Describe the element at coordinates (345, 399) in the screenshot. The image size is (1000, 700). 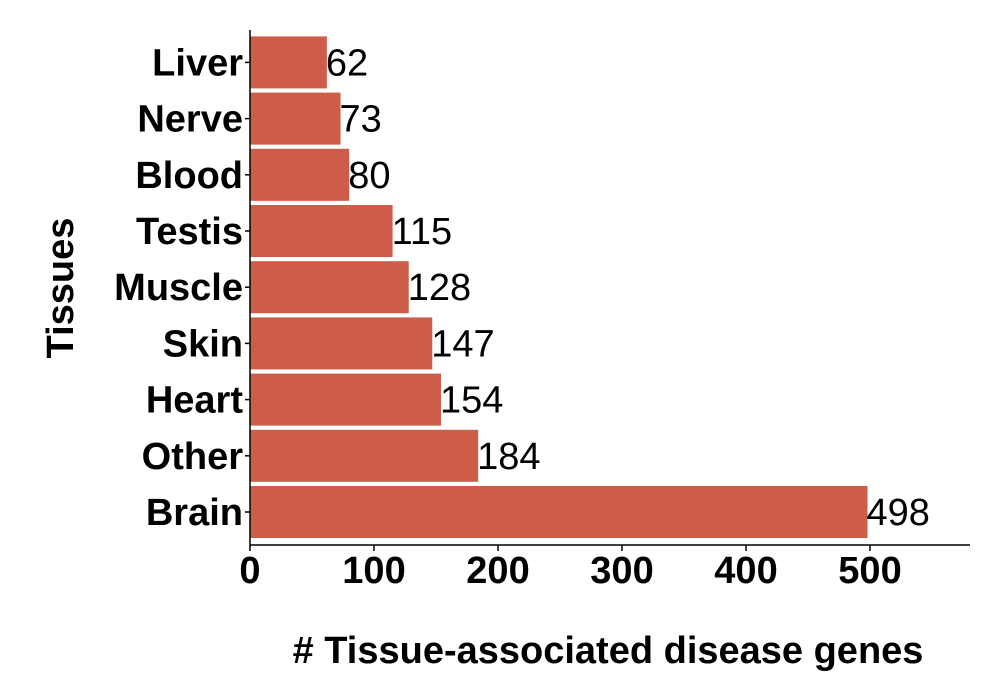
I see `bar-heart` at that location.